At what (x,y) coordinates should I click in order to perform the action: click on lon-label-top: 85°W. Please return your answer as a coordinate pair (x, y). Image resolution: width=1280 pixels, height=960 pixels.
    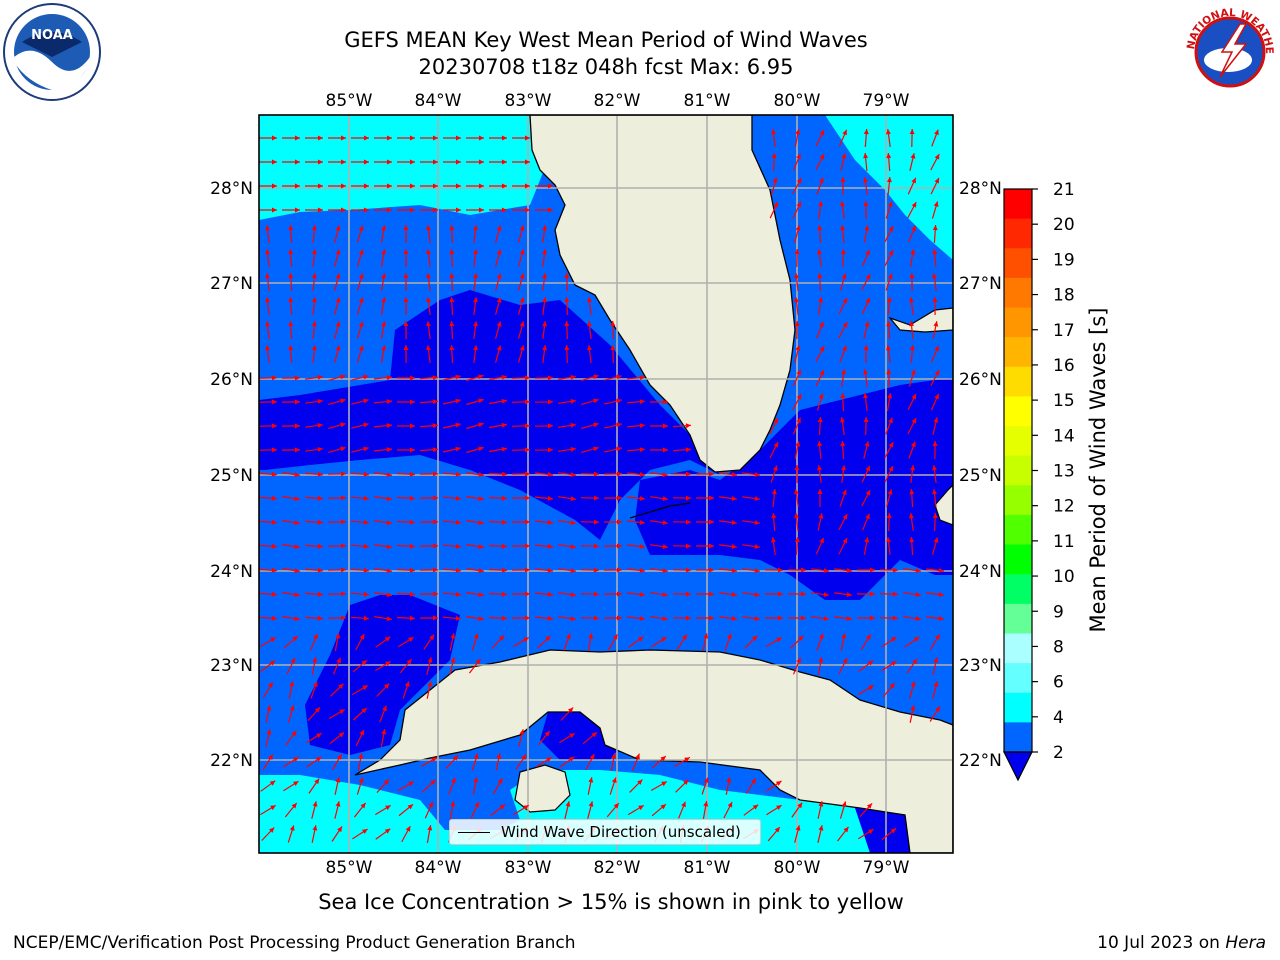
    Looking at the image, I should click on (349, 101).